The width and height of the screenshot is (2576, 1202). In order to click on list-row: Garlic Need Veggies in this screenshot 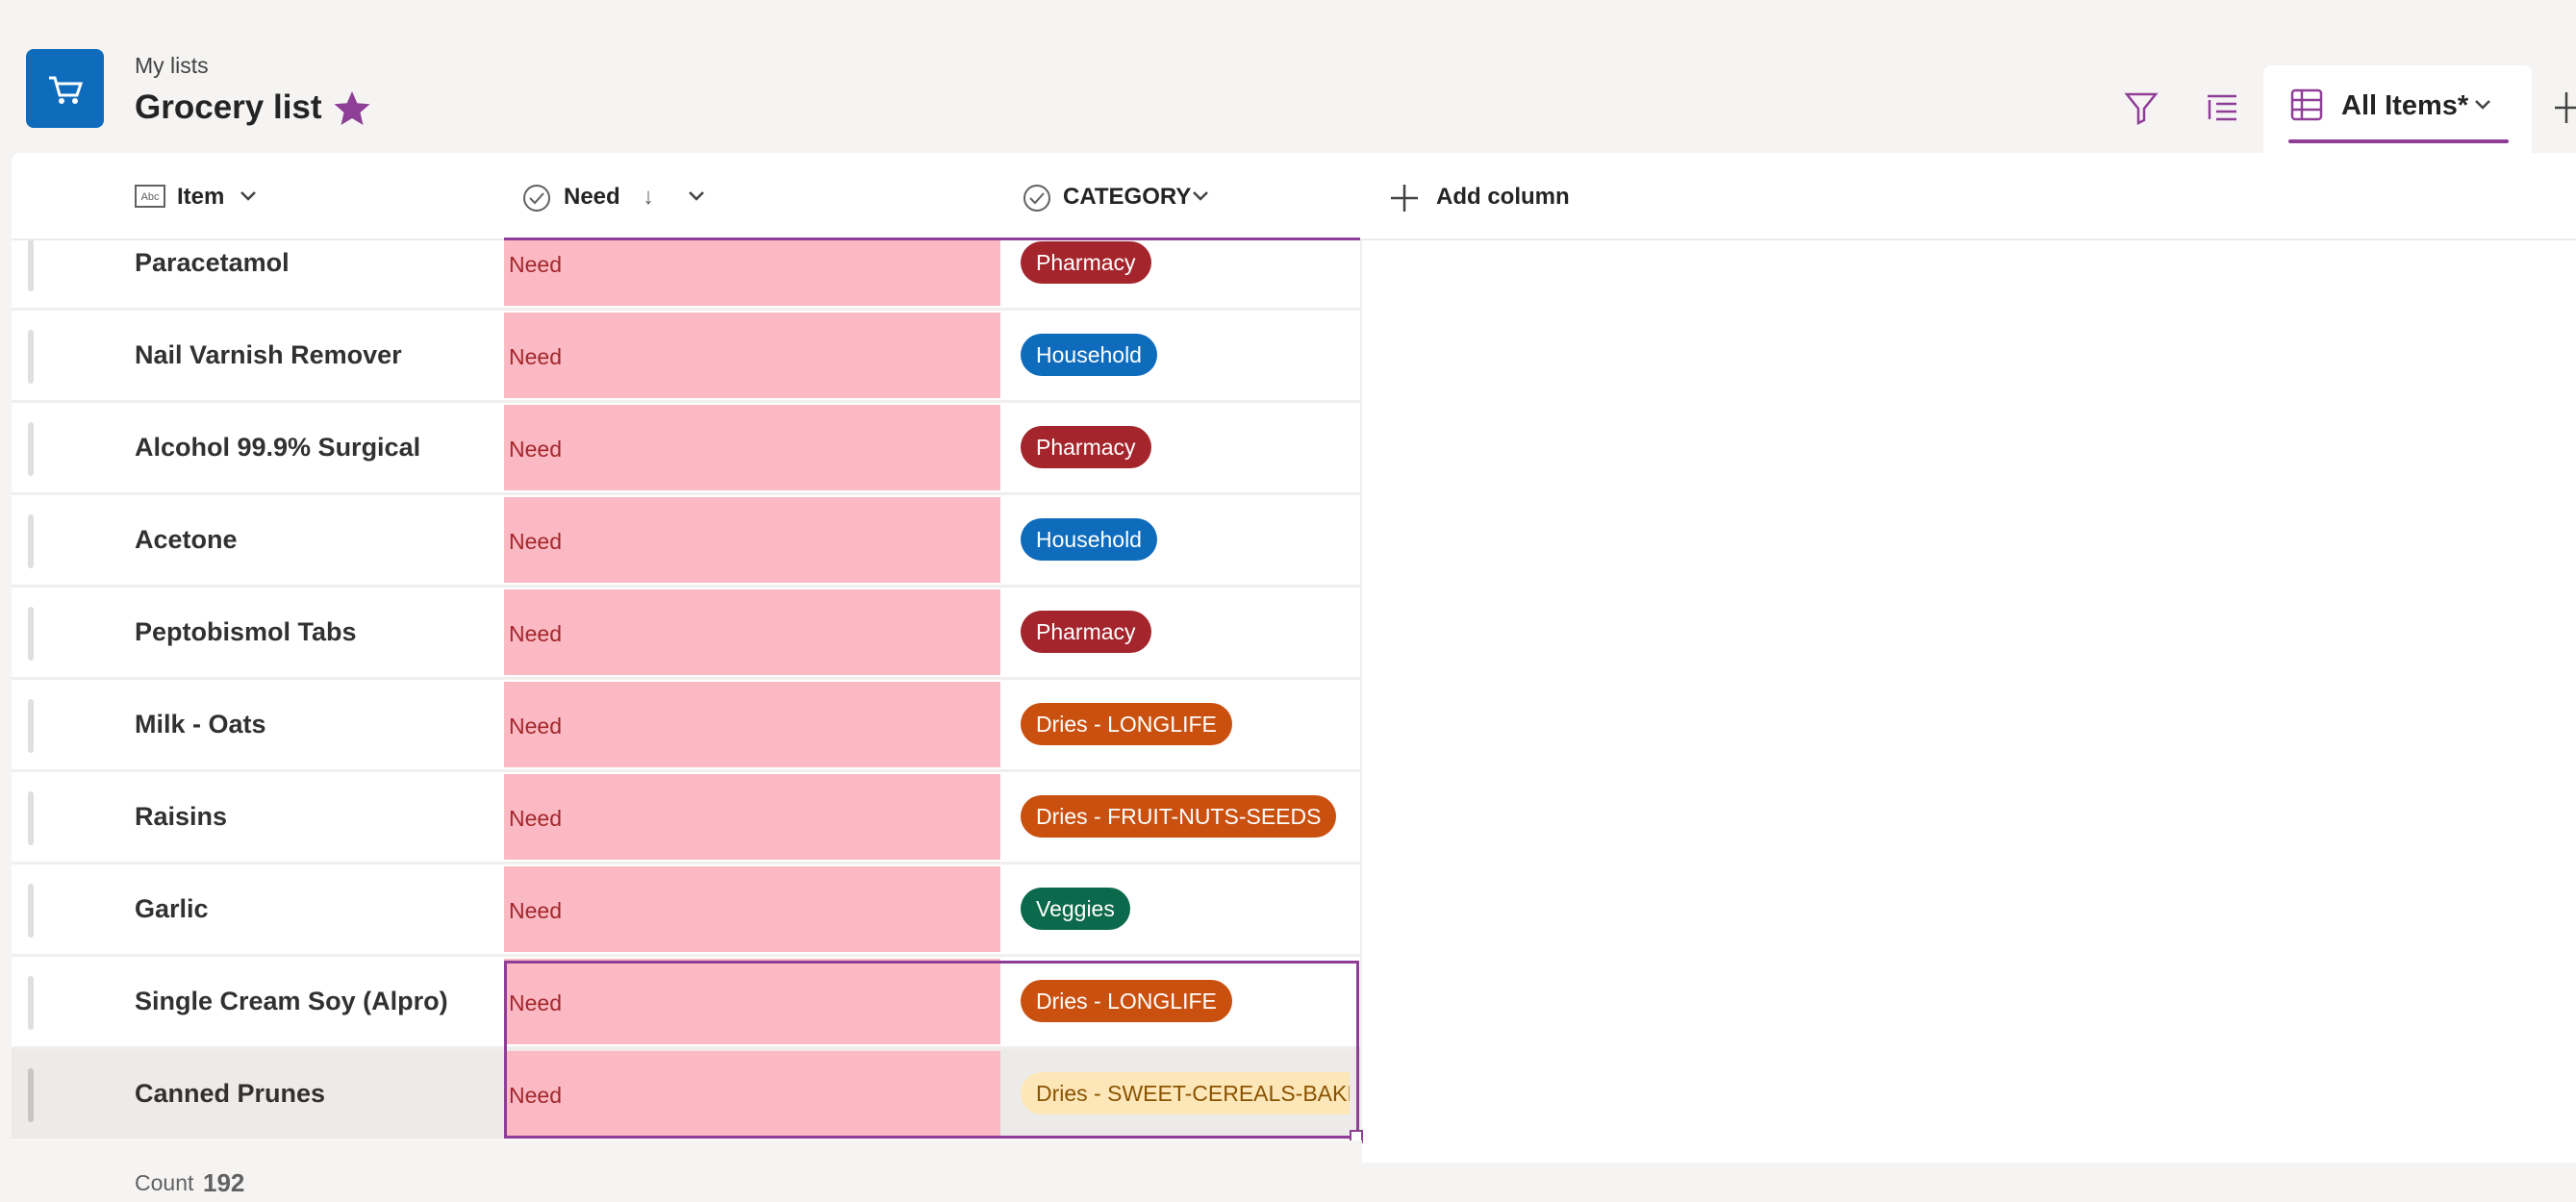, I will do `click(687, 910)`.